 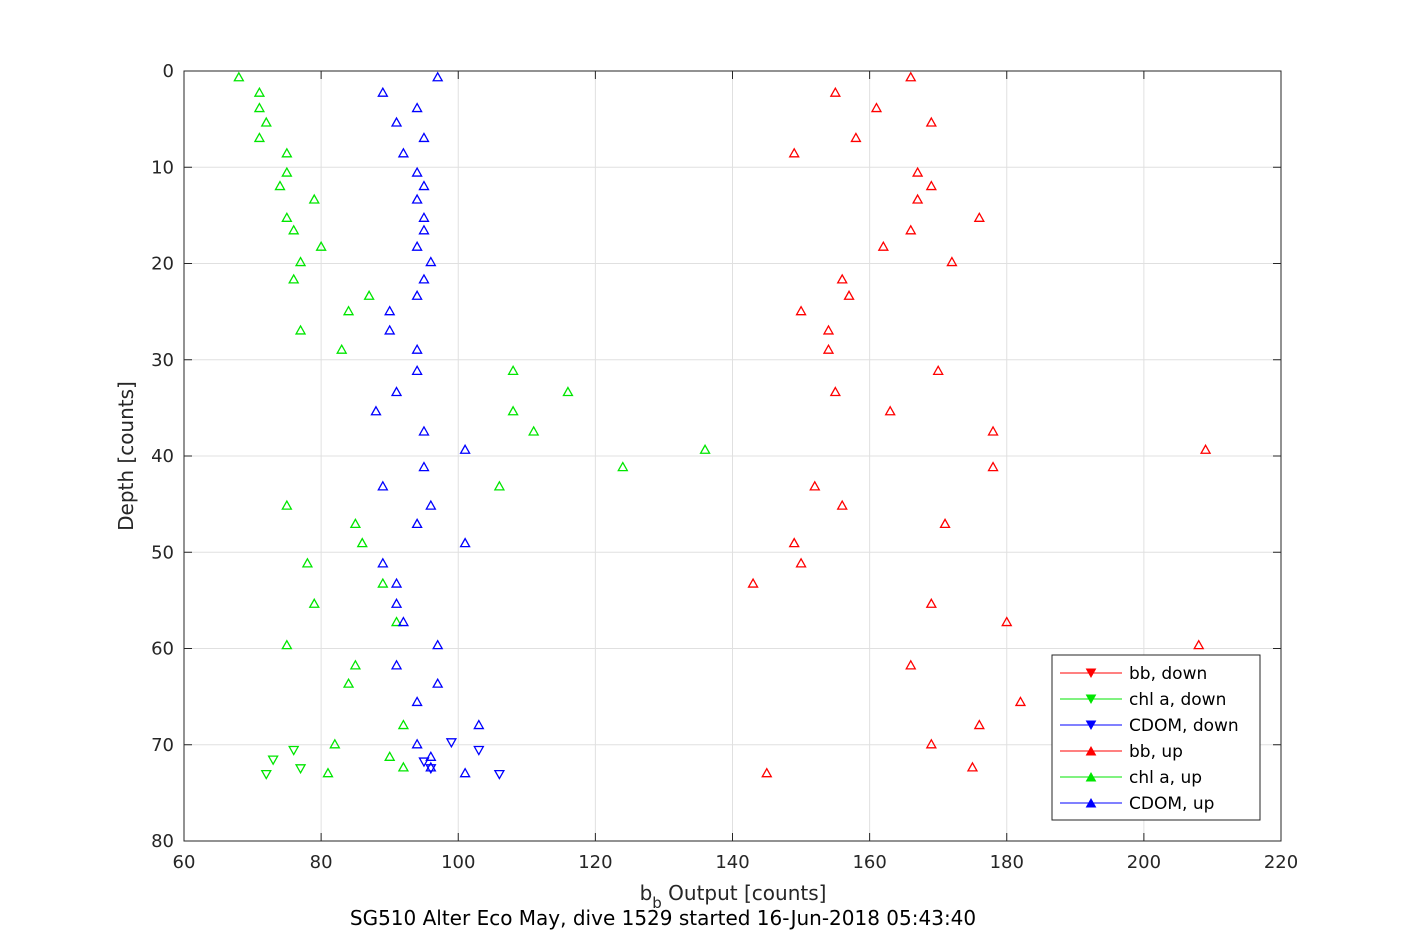 I want to click on legend-box, so click(x=1156, y=737).